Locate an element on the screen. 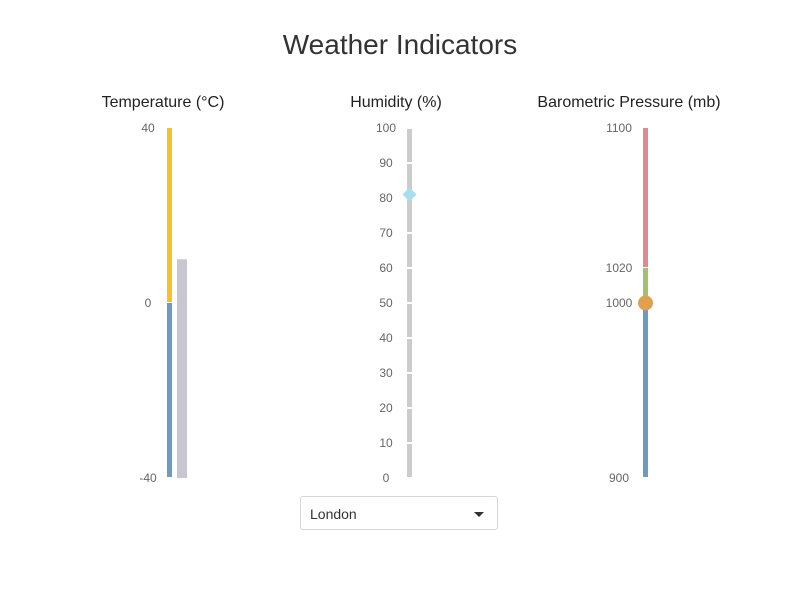 Image resolution: width=800 pixels, height=600 pixels. pressure-tick-label: 900 is located at coordinates (619, 478).